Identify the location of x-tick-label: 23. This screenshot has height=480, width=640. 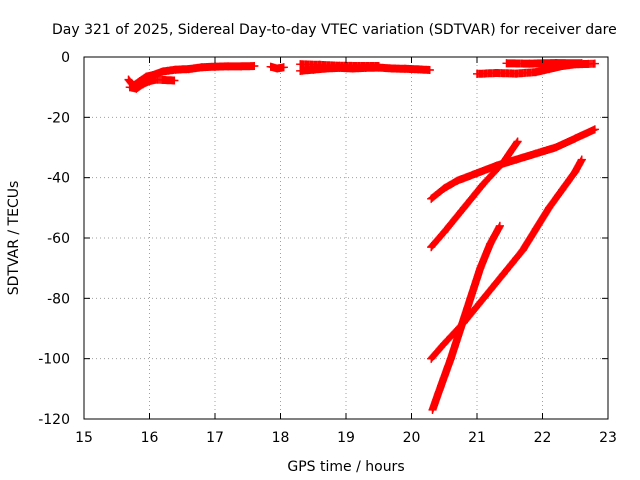
(608, 438).